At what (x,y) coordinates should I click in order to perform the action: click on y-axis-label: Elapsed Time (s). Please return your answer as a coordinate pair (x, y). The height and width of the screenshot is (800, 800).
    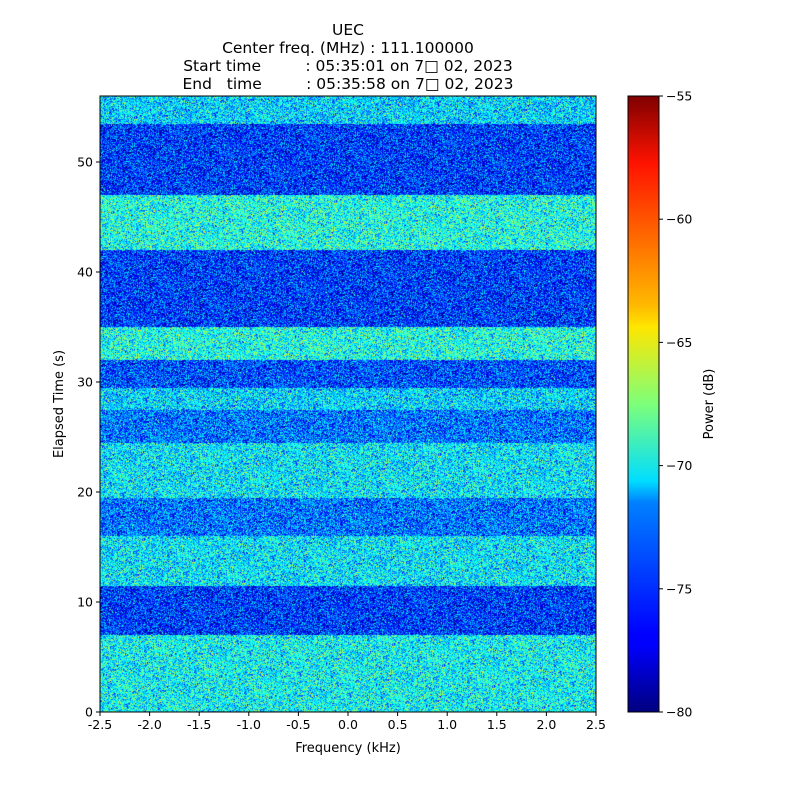
    Looking at the image, I should click on (59, 404).